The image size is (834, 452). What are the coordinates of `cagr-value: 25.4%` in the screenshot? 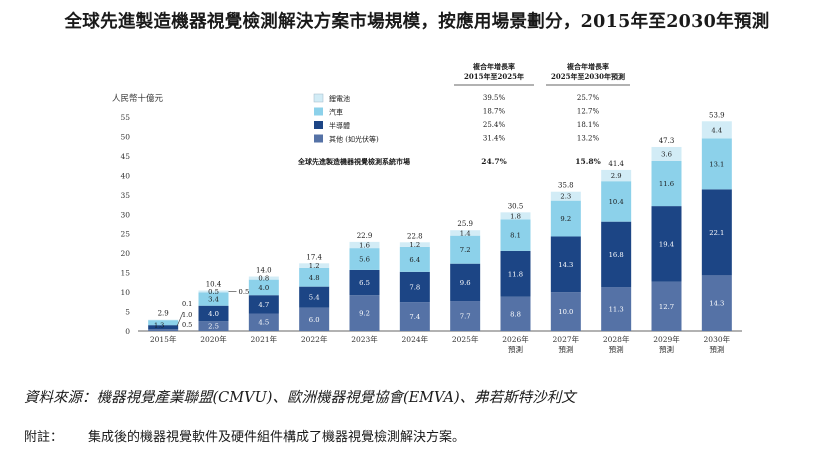 It's located at (494, 125).